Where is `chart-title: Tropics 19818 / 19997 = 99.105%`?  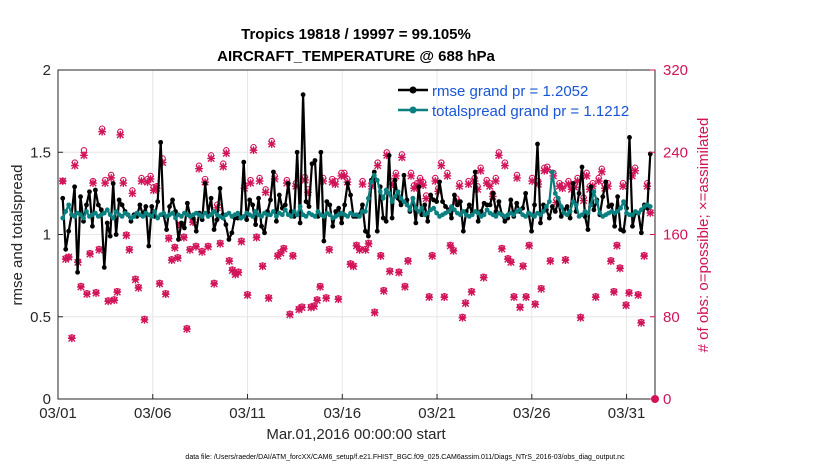 chart-title: Tropics 19818 / 19997 = 99.105% is located at coordinates (356, 34).